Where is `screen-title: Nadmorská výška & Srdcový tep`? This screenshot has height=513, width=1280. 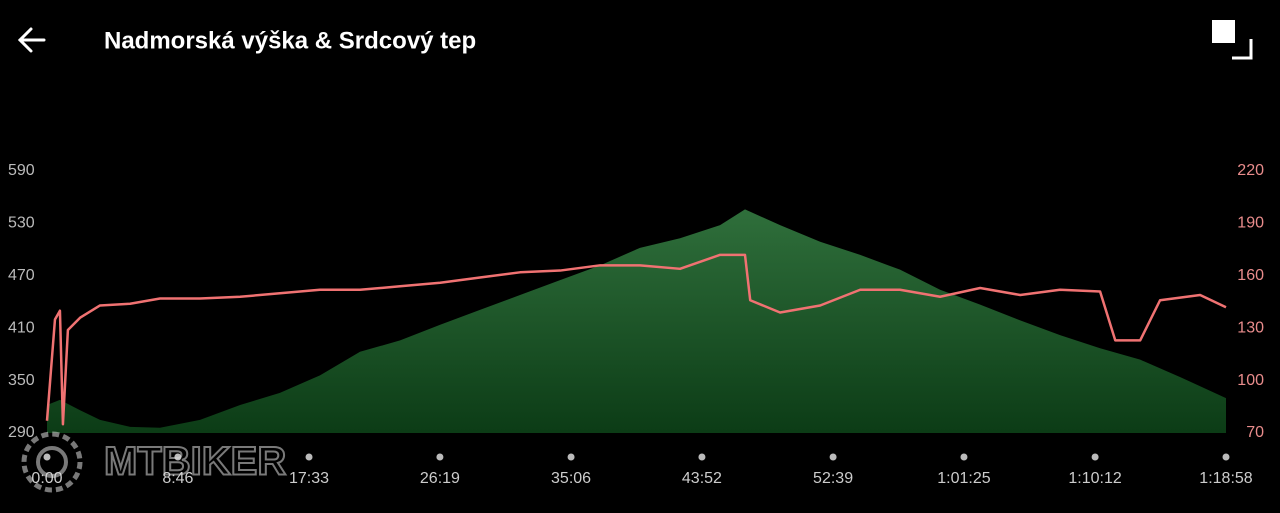 screen-title: Nadmorská výška & Srdcový tep is located at coordinates (290, 40).